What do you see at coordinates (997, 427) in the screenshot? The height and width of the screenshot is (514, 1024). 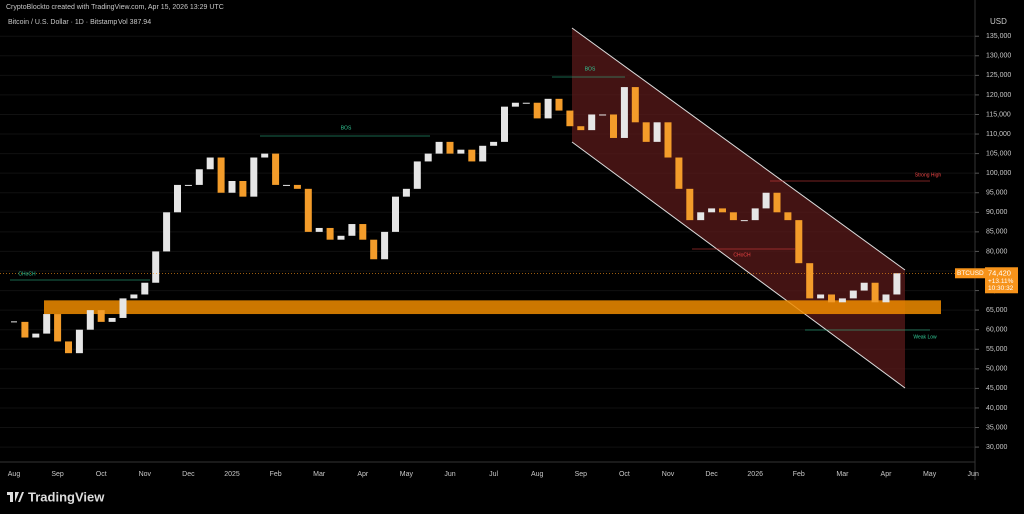 I see `y-tick-label: 35,000` at bounding box center [997, 427].